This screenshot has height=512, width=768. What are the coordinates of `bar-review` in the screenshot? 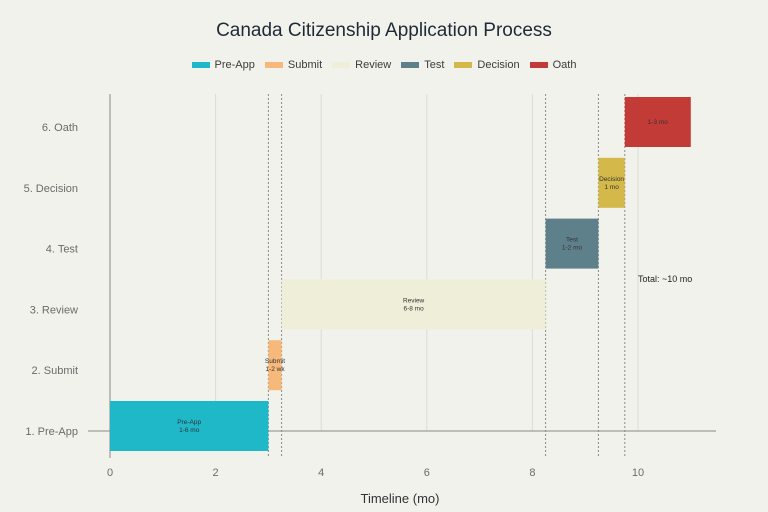 It's located at (413, 304).